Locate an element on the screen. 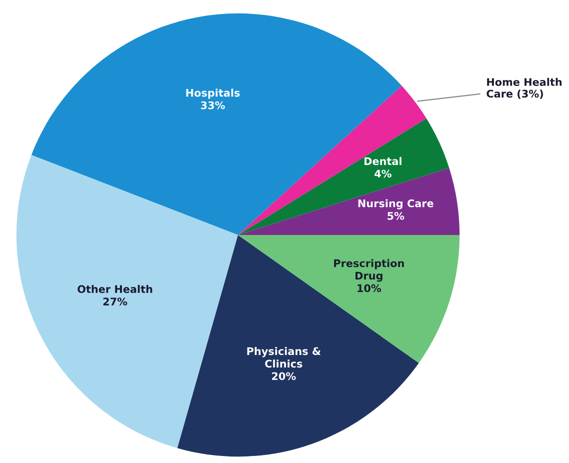  data-label: 33% is located at coordinates (212, 105).